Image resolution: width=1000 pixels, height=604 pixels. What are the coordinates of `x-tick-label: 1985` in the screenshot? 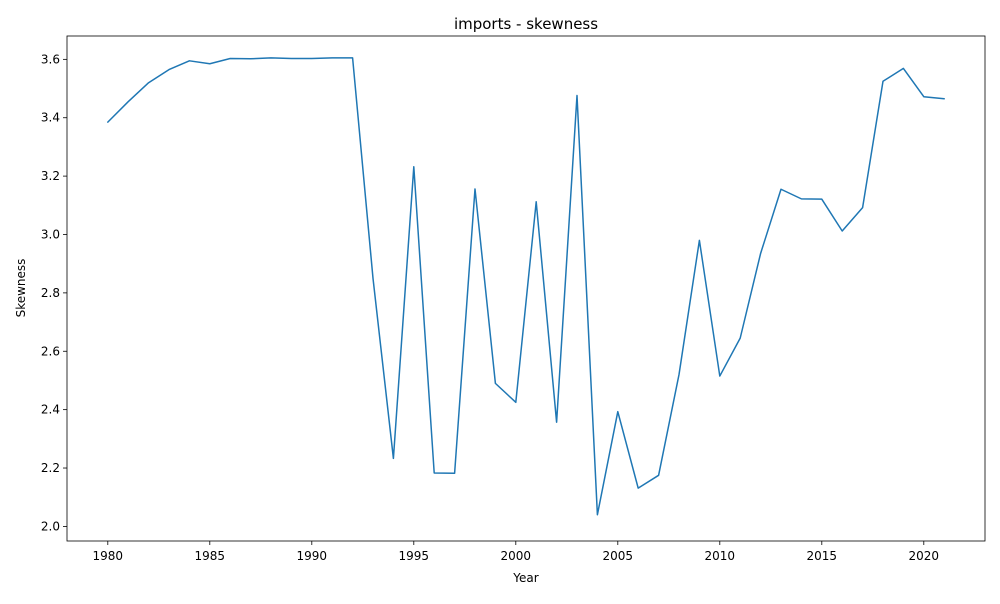 It's located at (210, 556).